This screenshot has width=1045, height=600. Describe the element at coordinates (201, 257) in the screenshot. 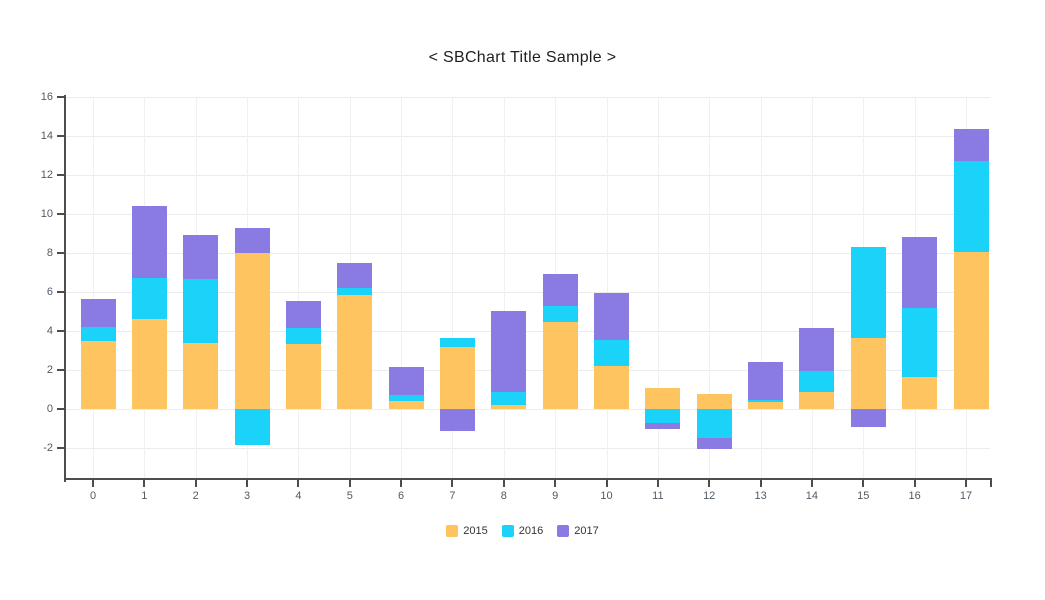

I see `bar-segment-2017-x2` at that location.